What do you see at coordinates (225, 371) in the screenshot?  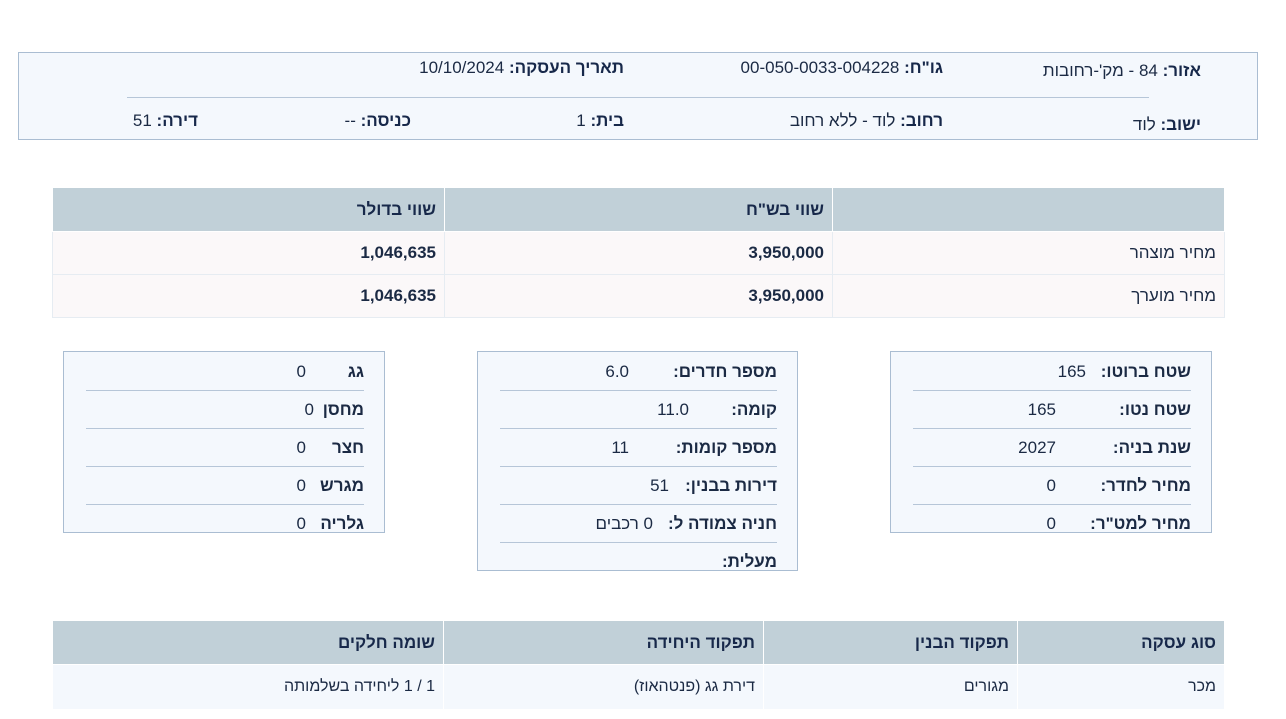 I see `detail-row: גג 0` at bounding box center [225, 371].